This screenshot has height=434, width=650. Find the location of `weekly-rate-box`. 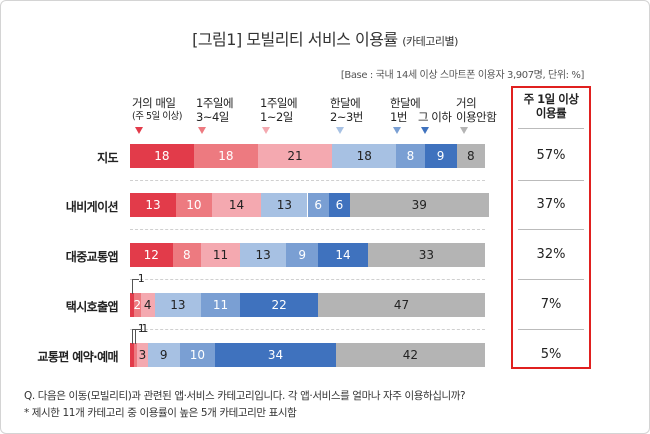

weekly-rate-box is located at coordinates (551, 227).